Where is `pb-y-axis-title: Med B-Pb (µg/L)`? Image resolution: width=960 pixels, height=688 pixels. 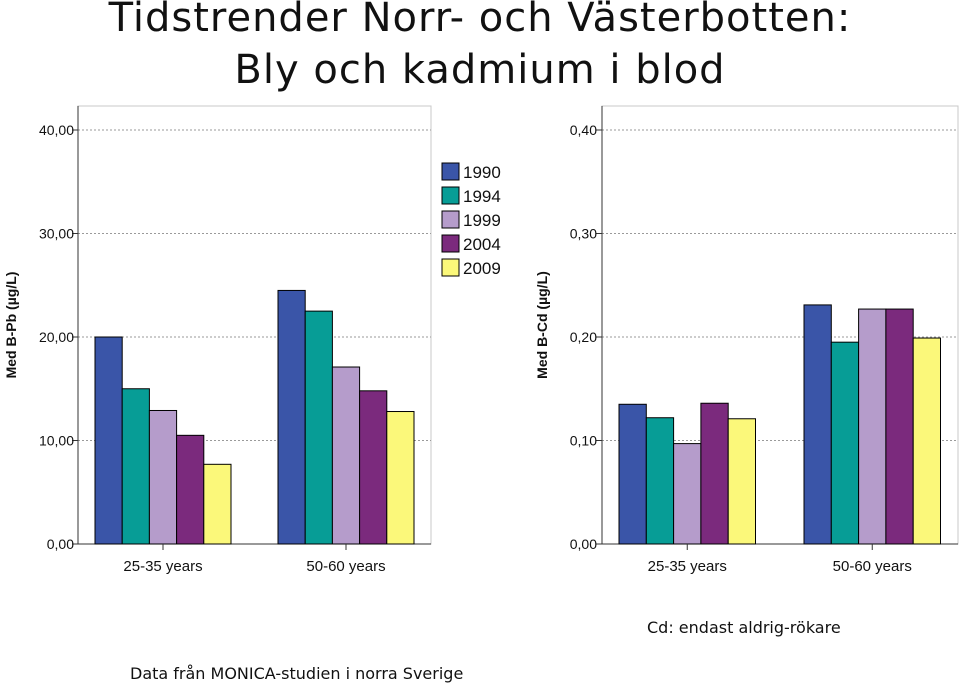
pb-y-axis-title: Med B-Pb (µg/L) is located at coordinates (11, 325).